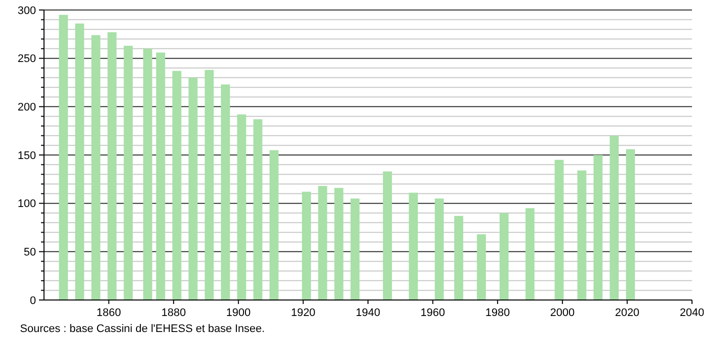 This screenshot has width=710, height=340. What do you see at coordinates (27, 156) in the screenshot?
I see `y-tick-label: 150` at bounding box center [27, 156].